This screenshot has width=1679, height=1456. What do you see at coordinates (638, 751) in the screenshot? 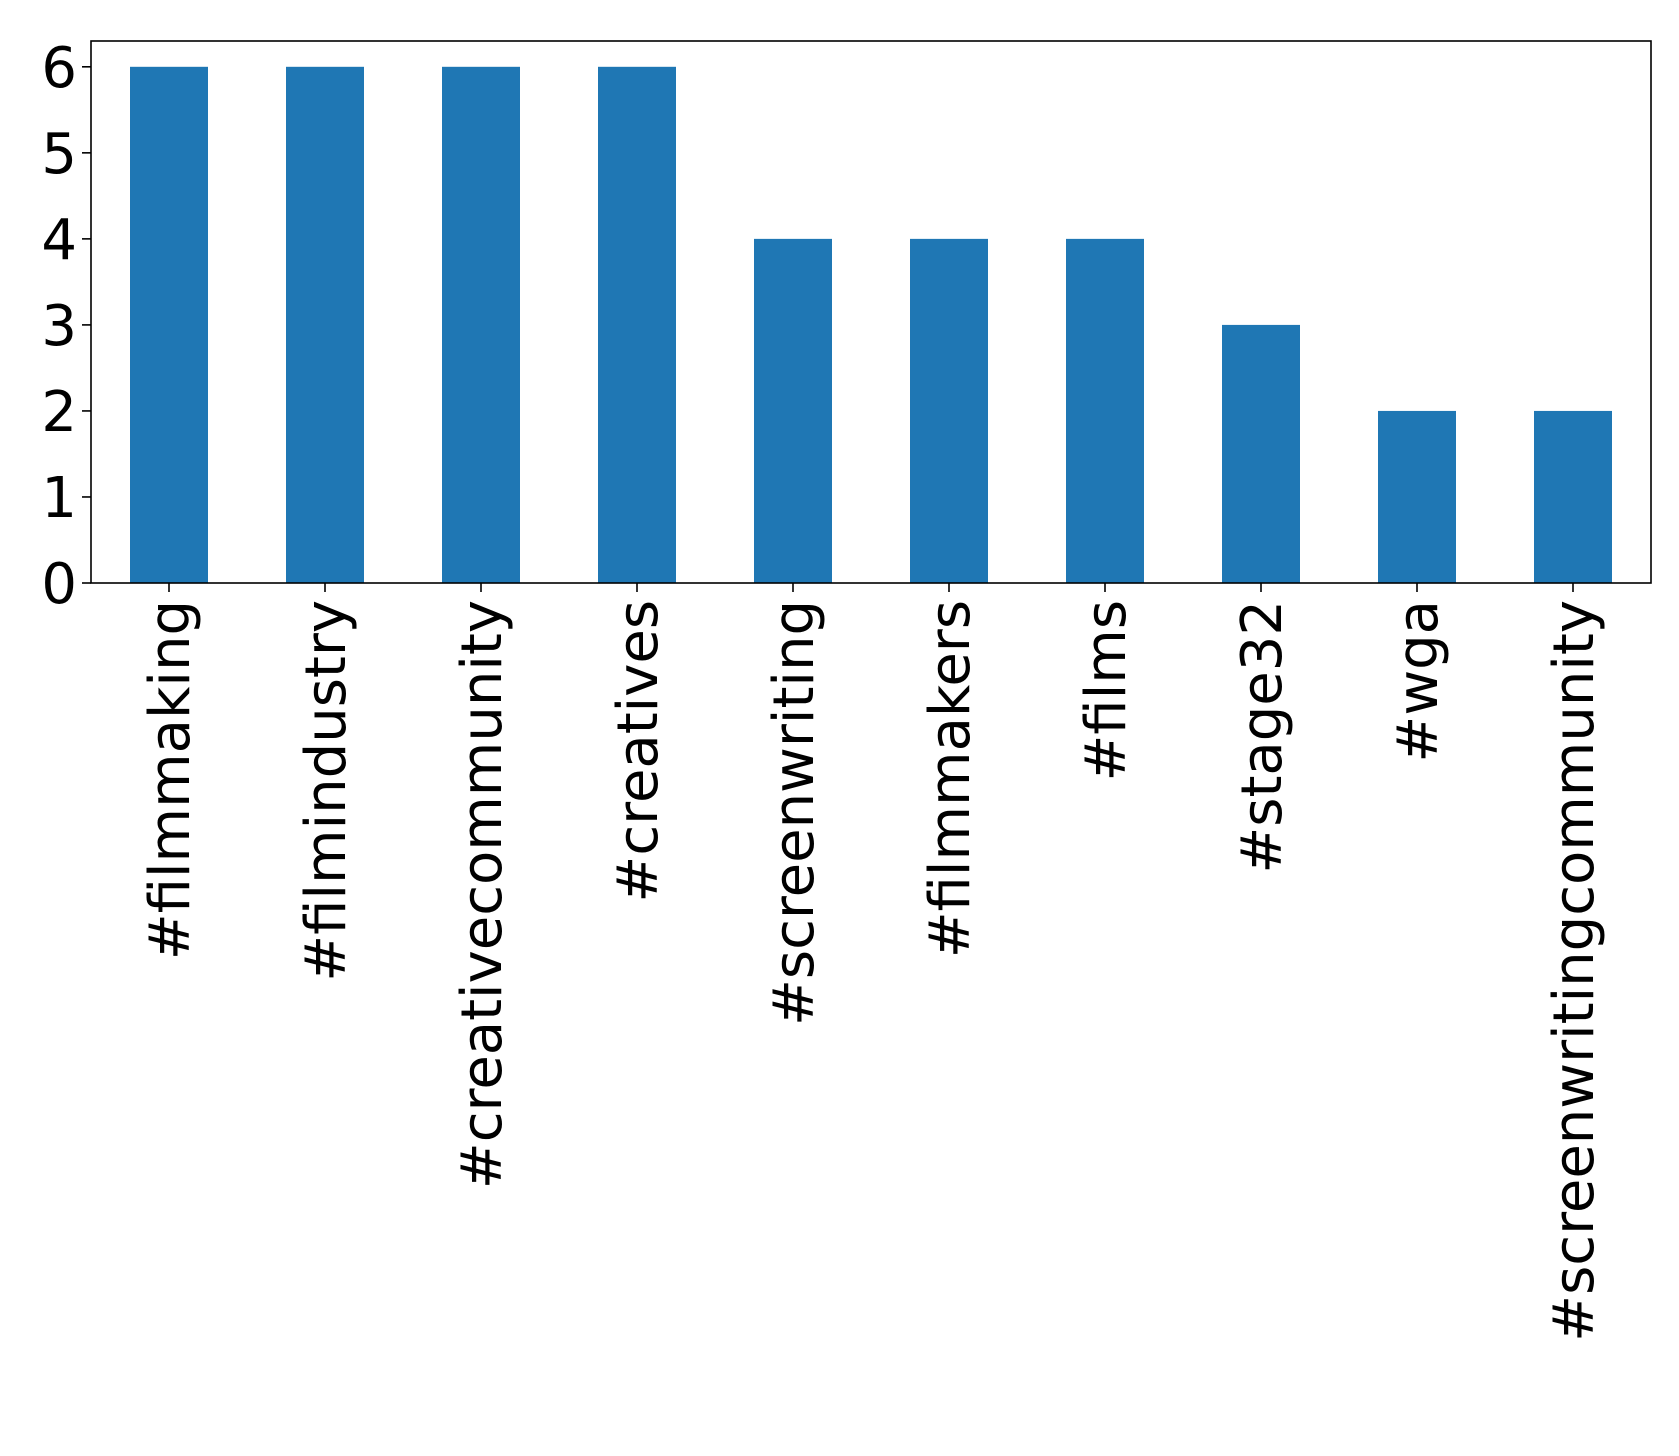
I see `x-tick-label-3: #creatives` at bounding box center [638, 751].